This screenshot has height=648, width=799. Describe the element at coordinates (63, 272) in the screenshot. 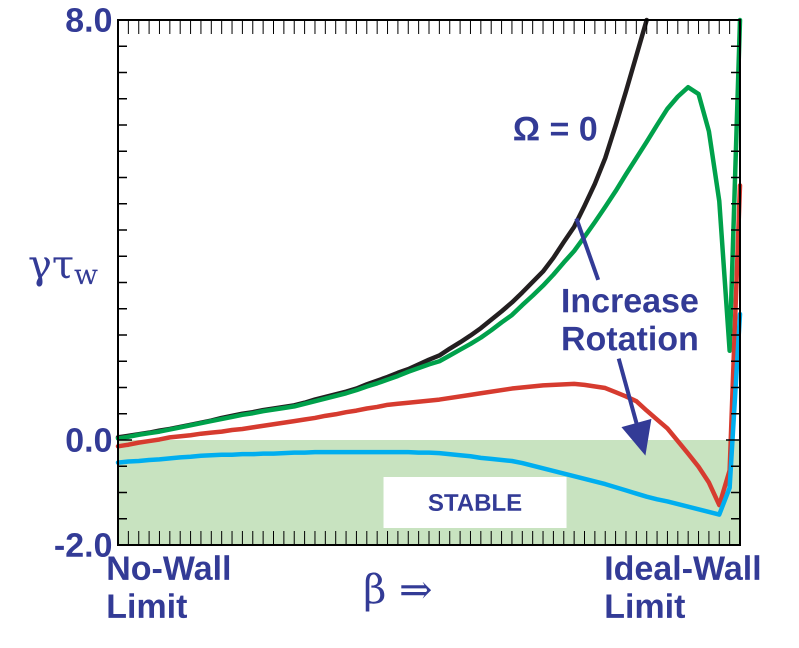

I see `y-axis-title: γτ$_{w}$` at that location.